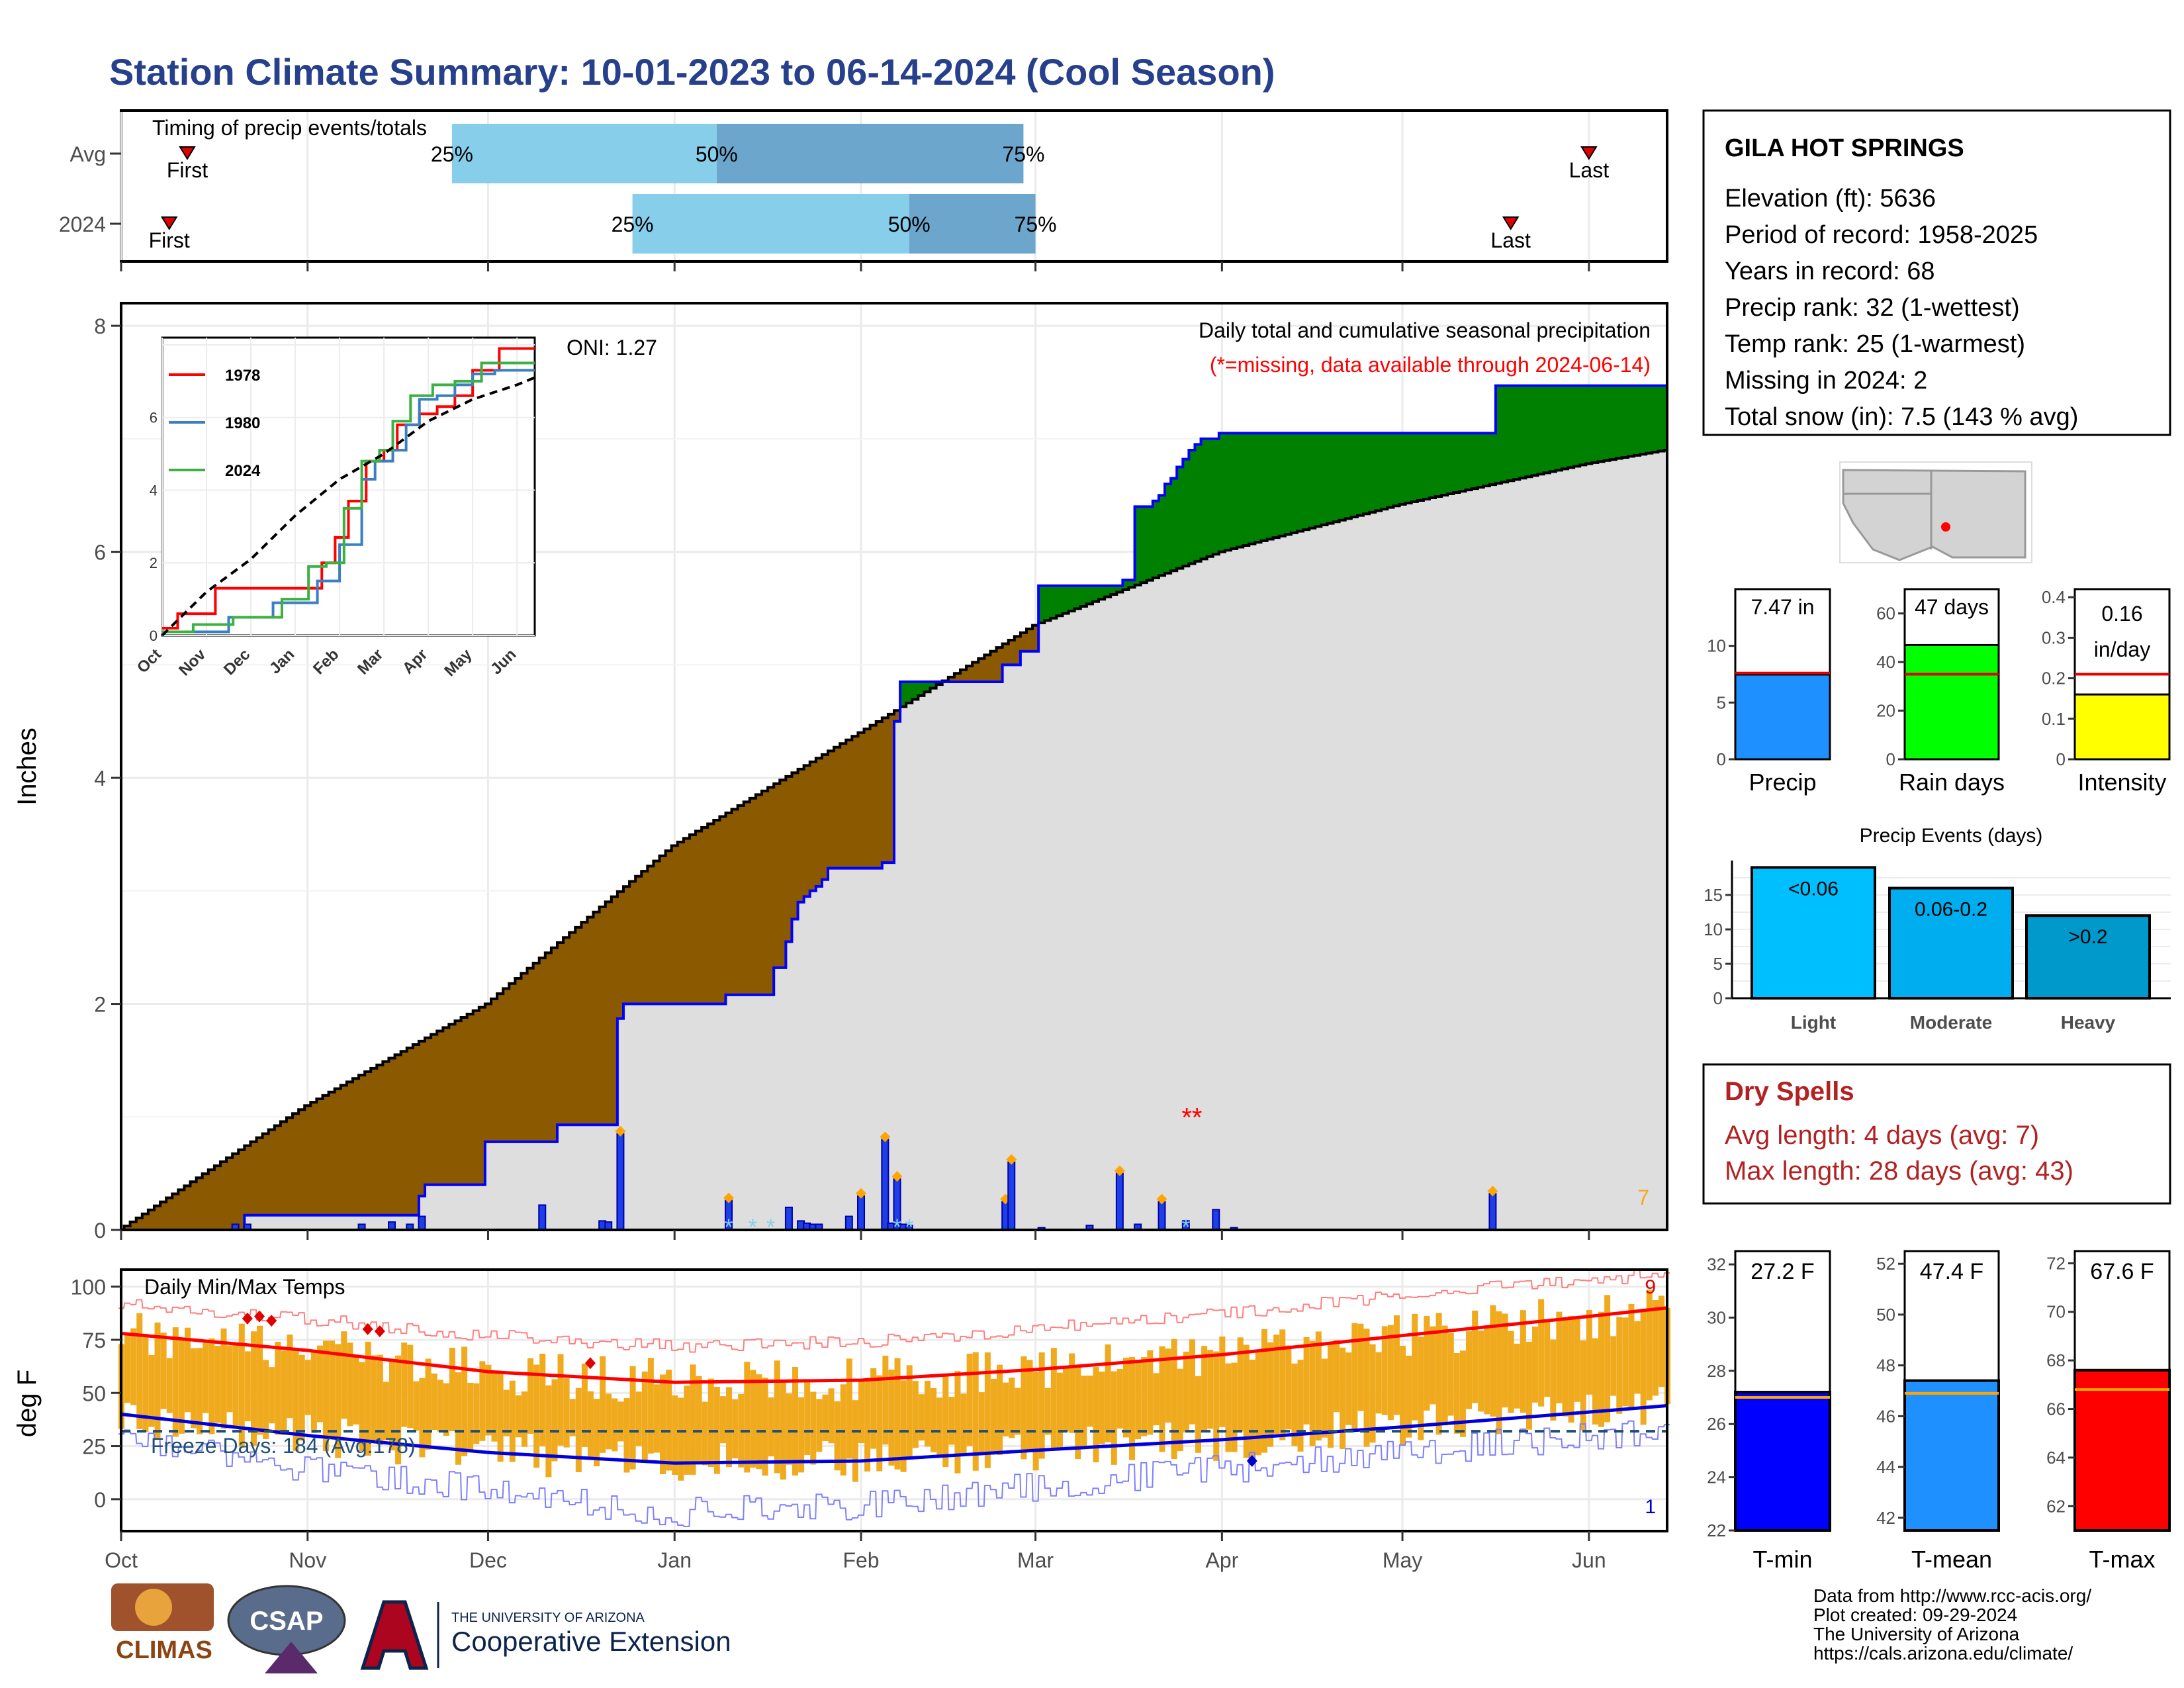 The image size is (2184, 1688). Describe the element at coordinates (1937, 272) in the screenshot. I see `station-info-box` at that location.